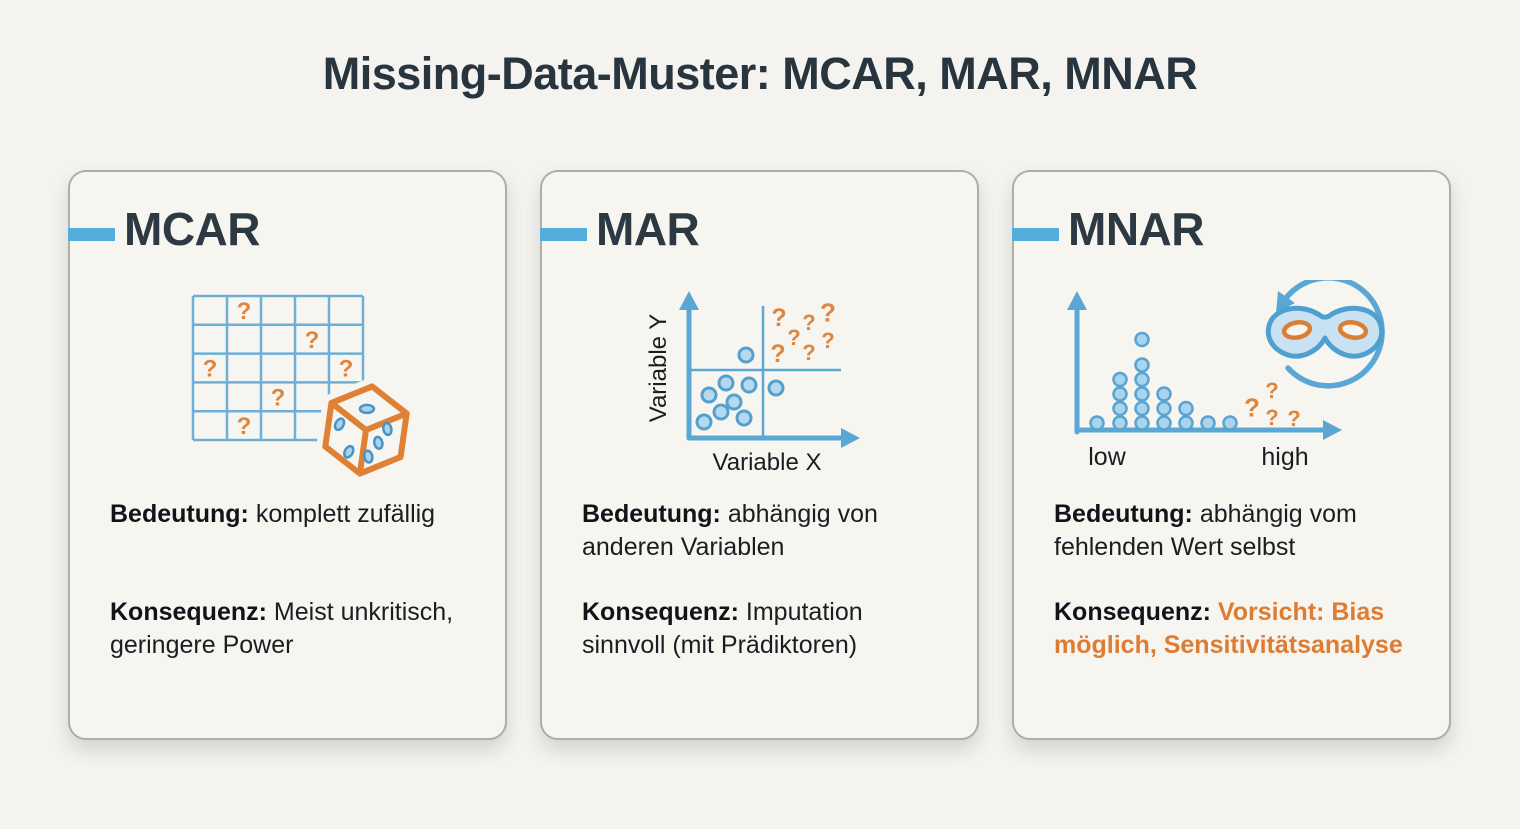 The height and width of the screenshot is (829, 1520). What do you see at coordinates (760, 73) in the screenshot?
I see `page-title: Missing-Data-Muster: MCAR, MAR, MNAR` at bounding box center [760, 73].